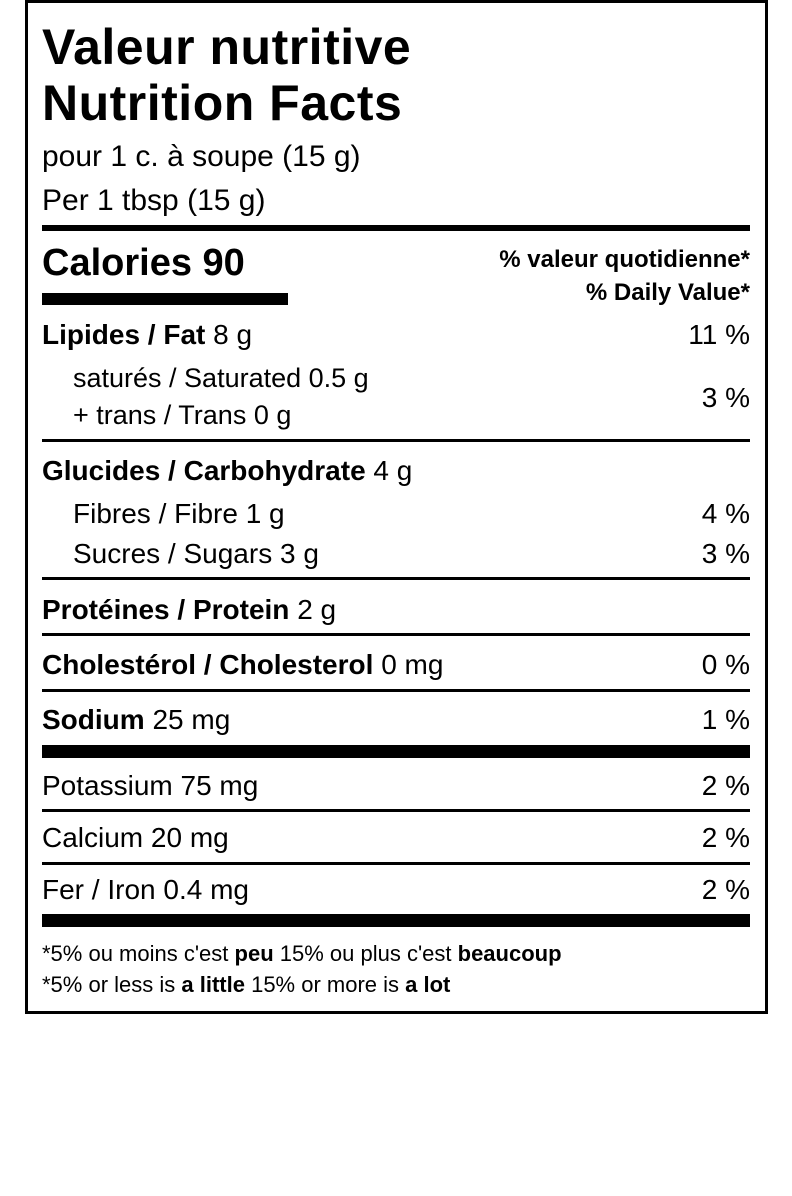  What do you see at coordinates (254, 953) in the screenshot?
I see `footnote-bold: peu` at bounding box center [254, 953].